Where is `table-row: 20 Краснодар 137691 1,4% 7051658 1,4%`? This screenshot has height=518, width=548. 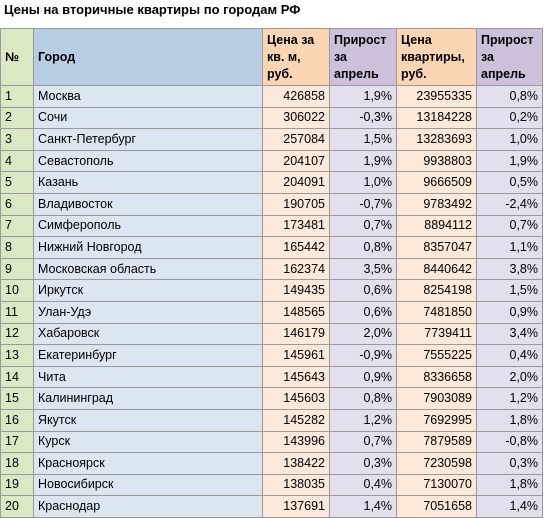
table-row: 20 Краснодар 137691 1,4% 7051658 1,4% is located at coordinates (271, 506).